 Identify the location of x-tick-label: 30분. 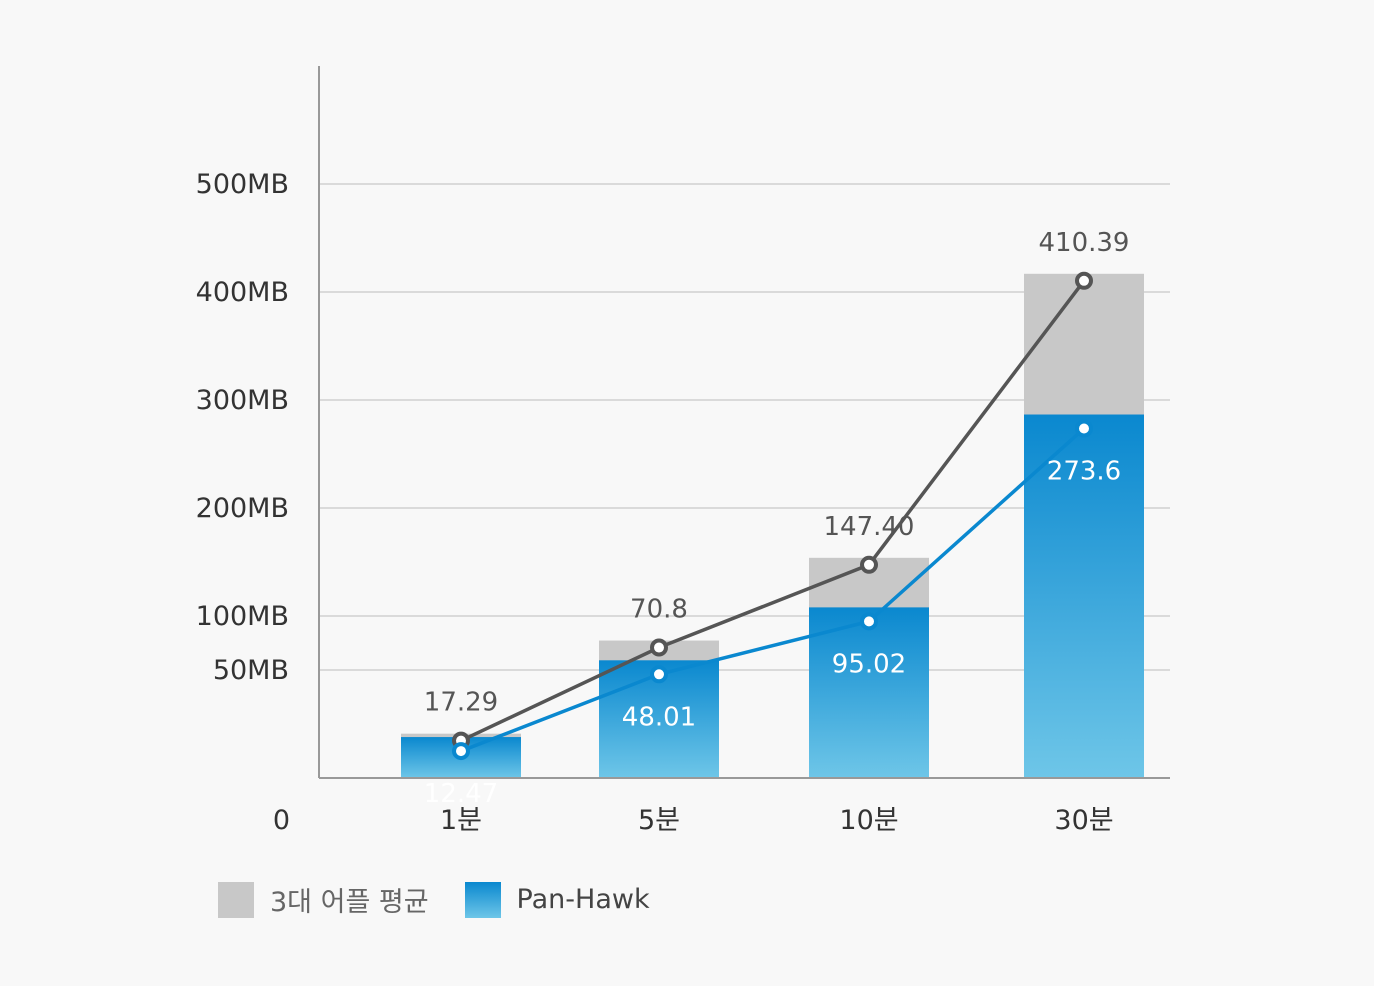
(1083, 820).